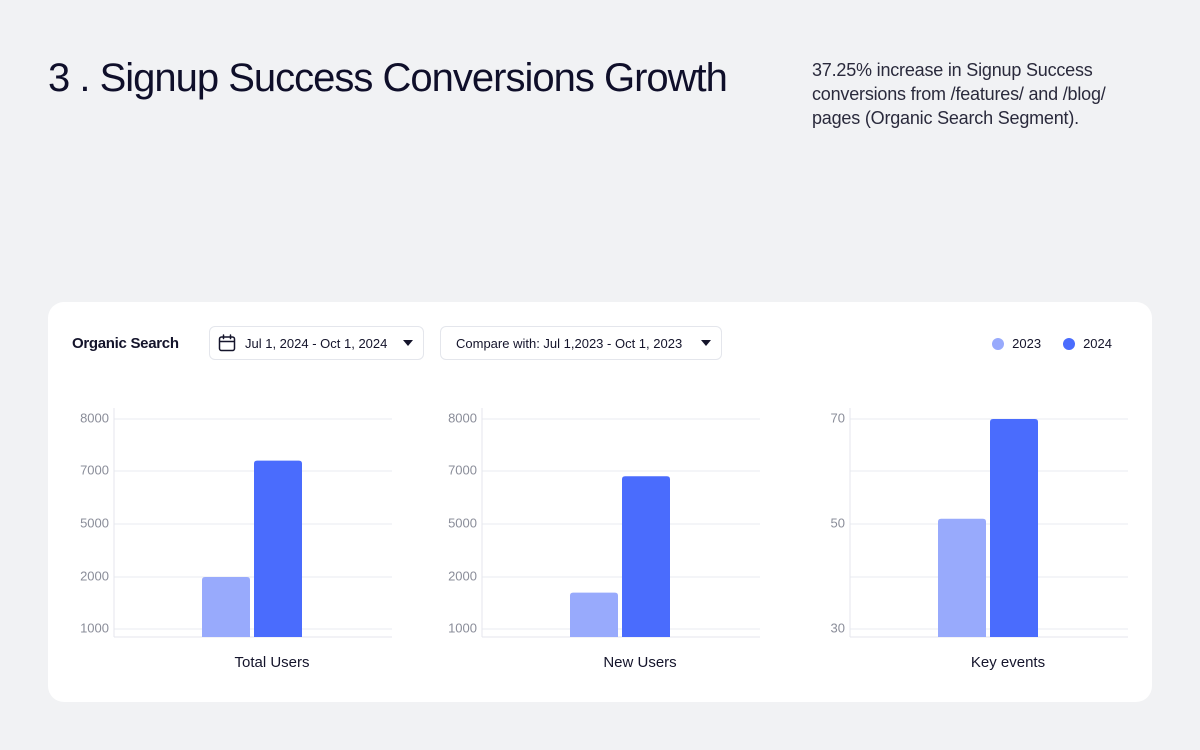 Image resolution: width=1200 pixels, height=750 pixels. I want to click on chart-legend: 2023 2024, so click(1041, 343).